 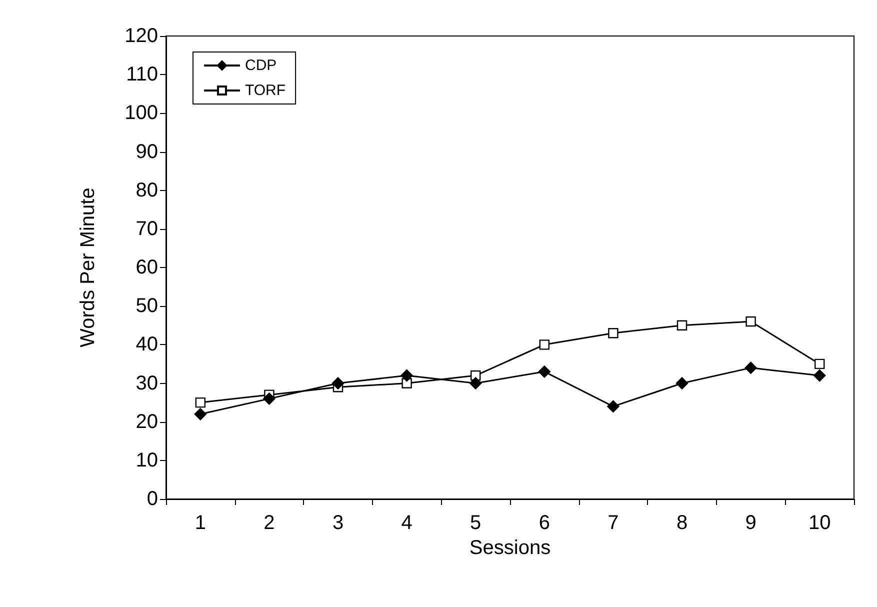 I want to click on y-tick-label: 50, so click(x=147, y=306).